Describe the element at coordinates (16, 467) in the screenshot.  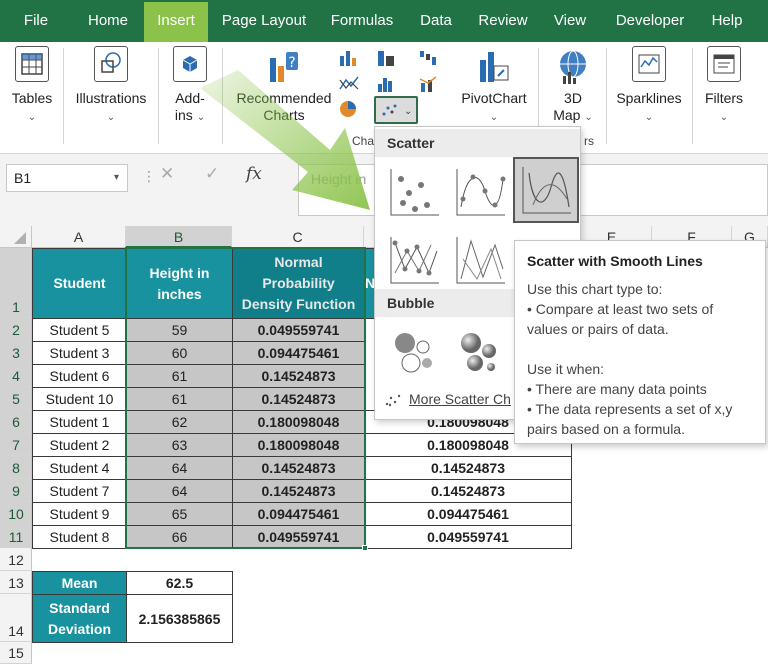
I see `row-header: 8` at that location.